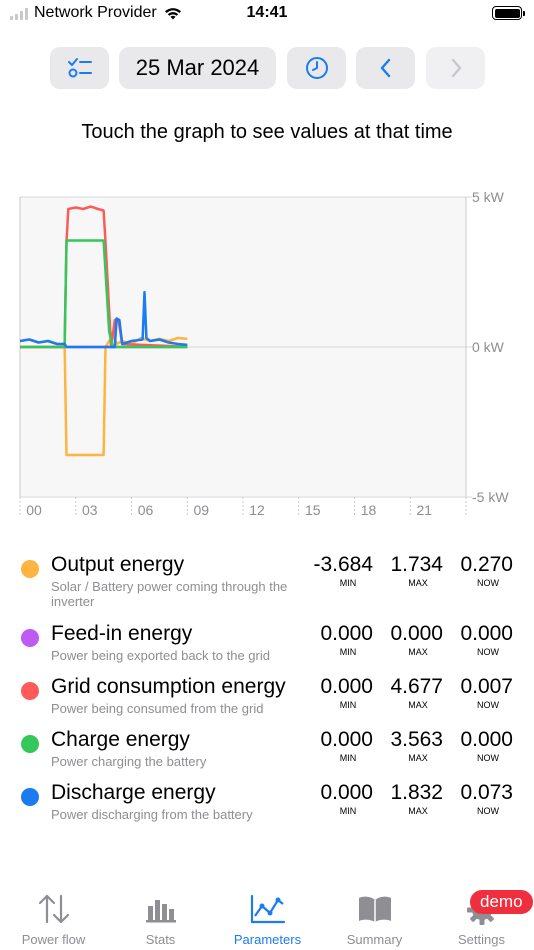 Image resolution: width=534 pixels, height=950 pixels. I want to click on book-icon, so click(374, 909).